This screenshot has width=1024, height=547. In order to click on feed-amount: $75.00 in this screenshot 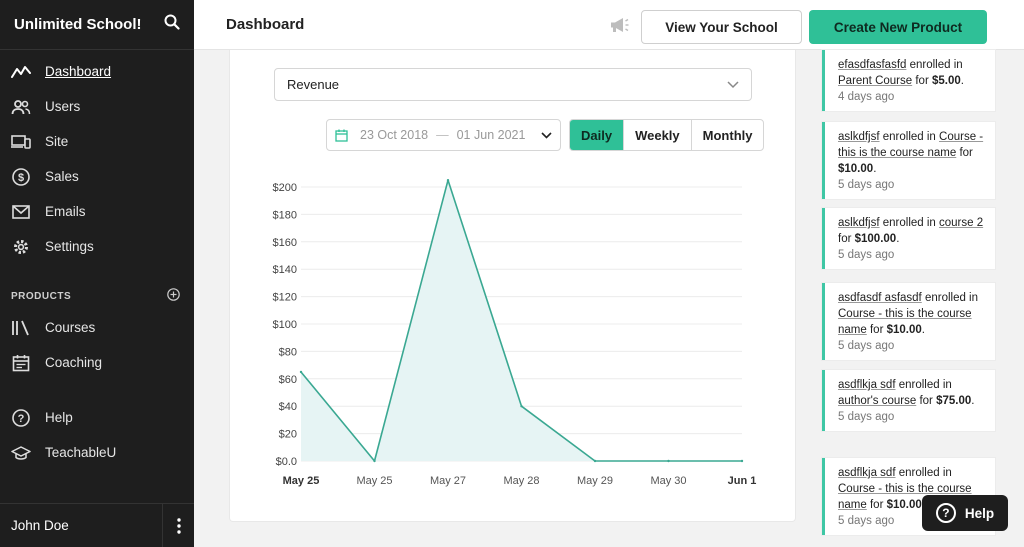, I will do `click(954, 401)`.